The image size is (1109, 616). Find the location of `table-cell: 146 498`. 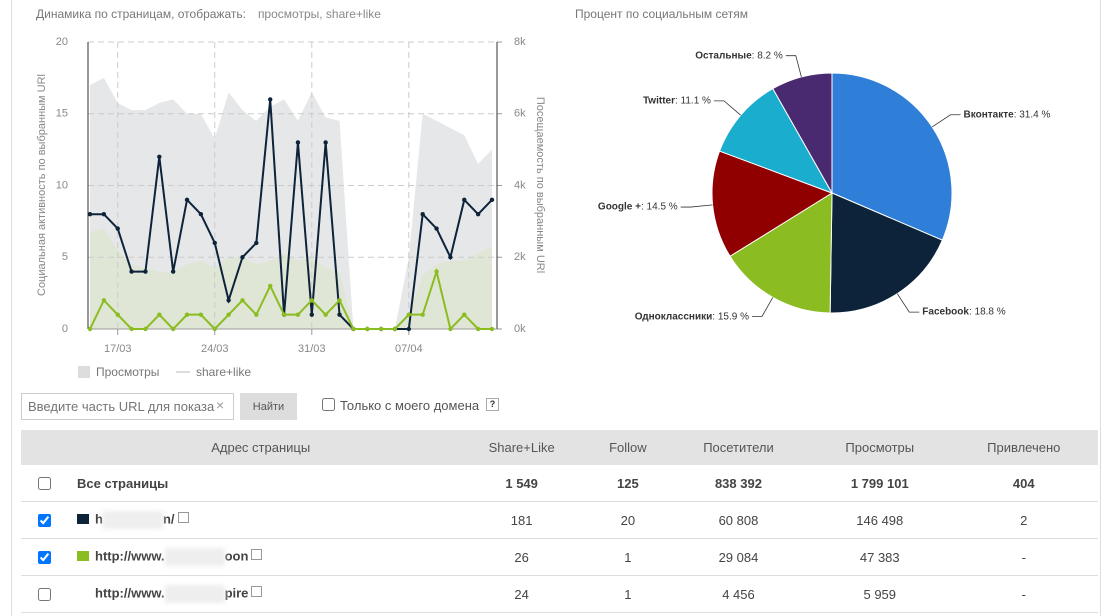

table-cell: 146 498 is located at coordinates (880, 520).